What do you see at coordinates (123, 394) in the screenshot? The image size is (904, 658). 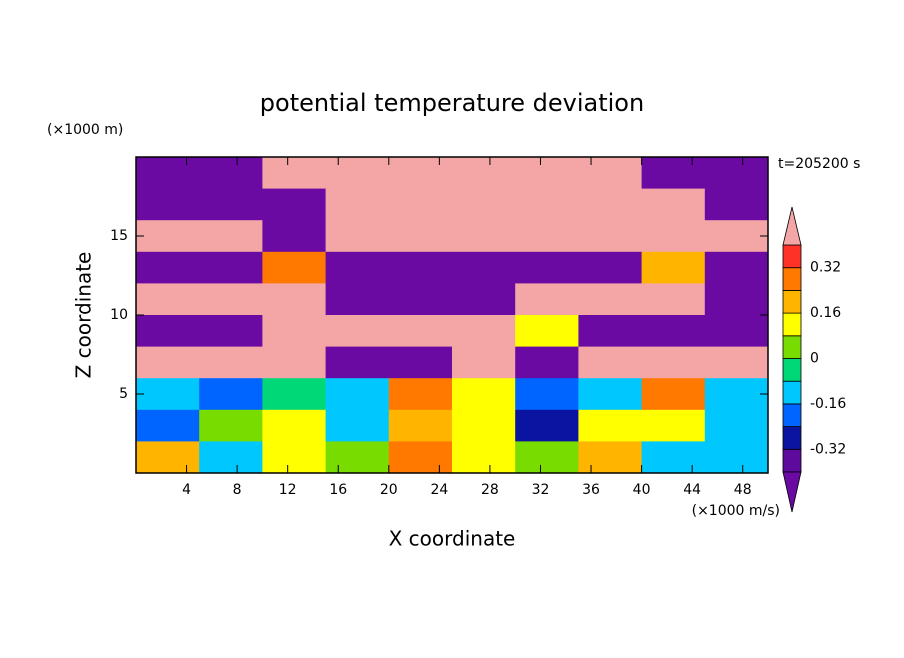 I see `y-tick-label: 5` at bounding box center [123, 394].